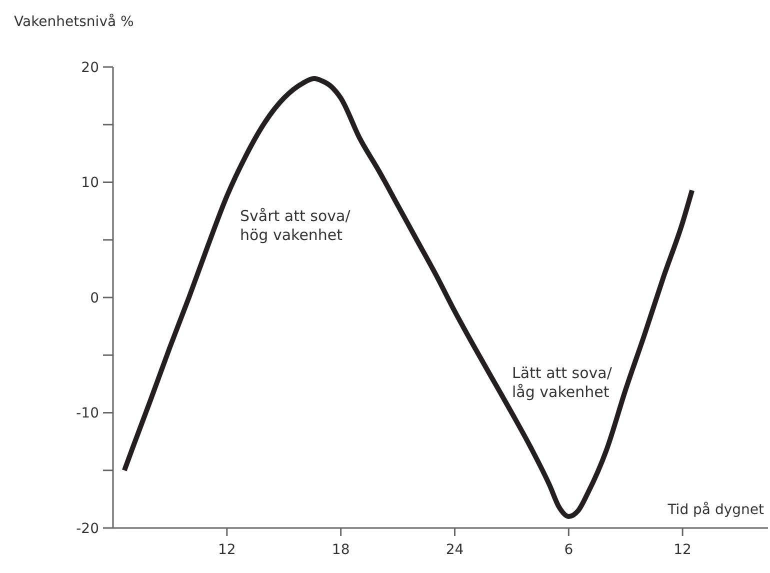 The width and height of the screenshot is (770, 573). I want to click on y-tick-label: -10, so click(87, 414).